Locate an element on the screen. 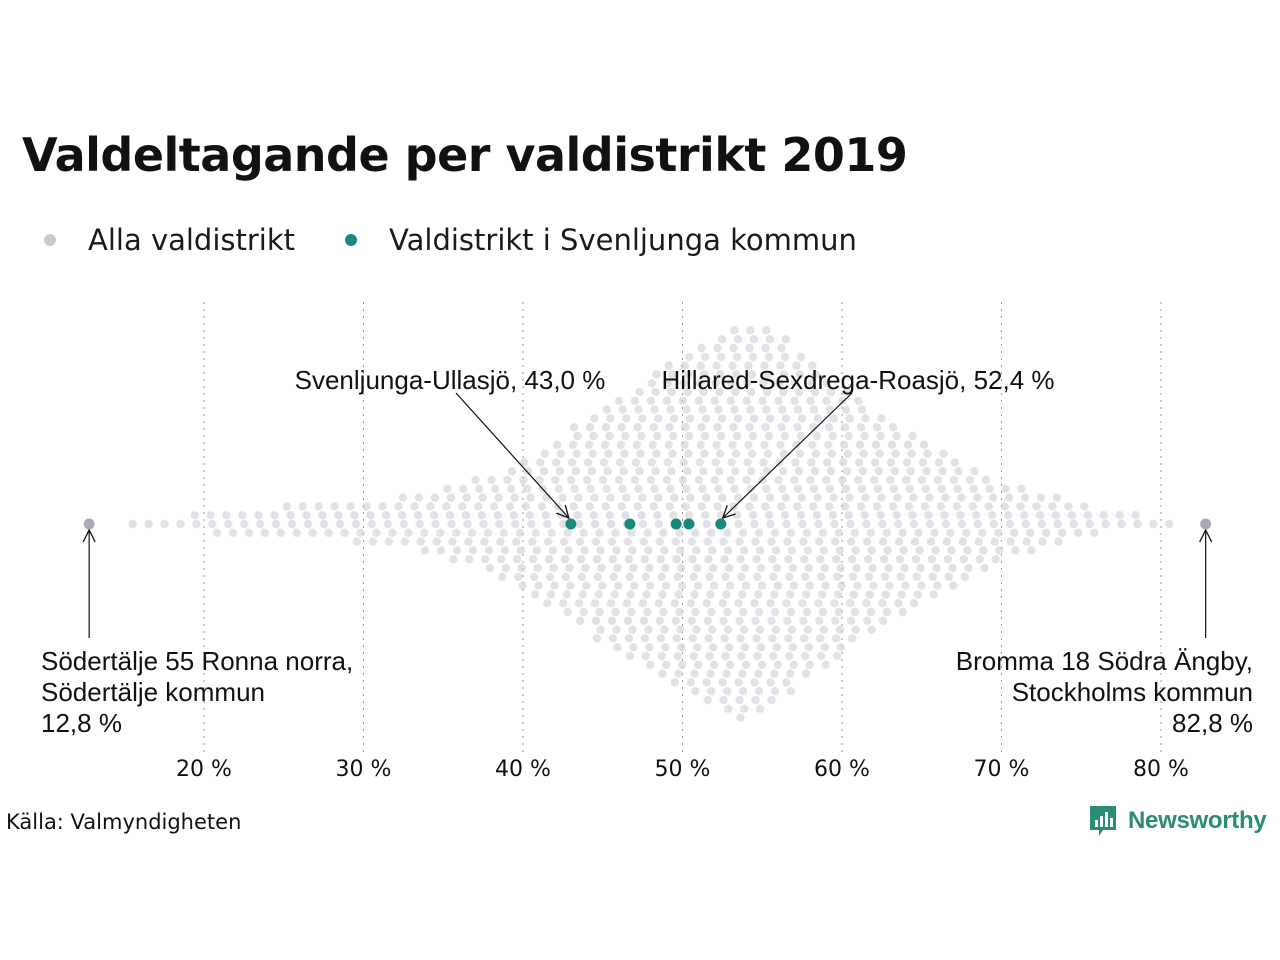  svenljunga-point is located at coordinates (721, 524).